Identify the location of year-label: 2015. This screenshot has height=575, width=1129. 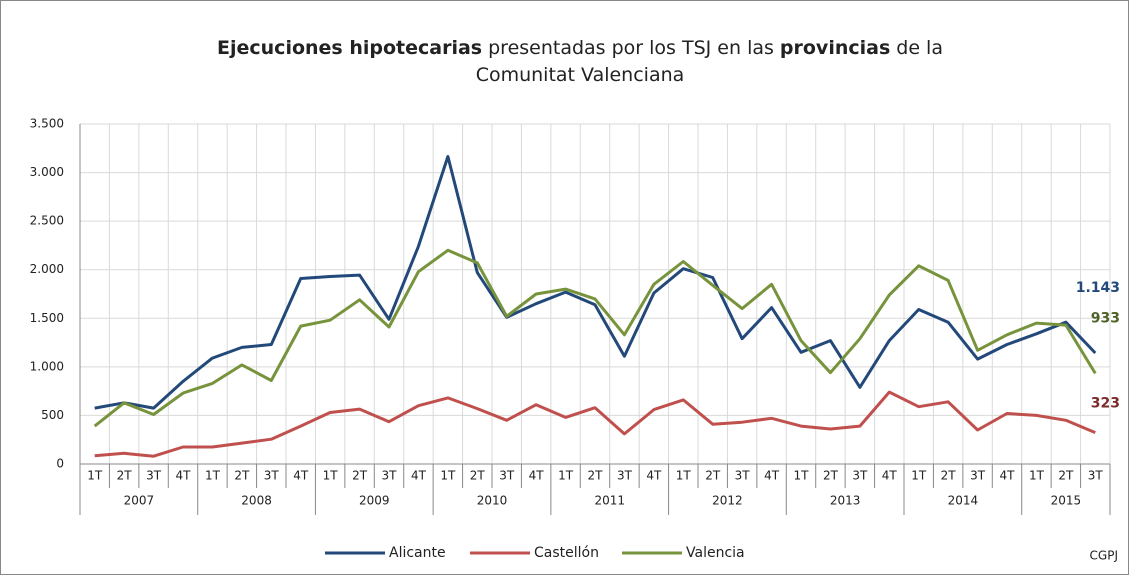
(1066, 501).